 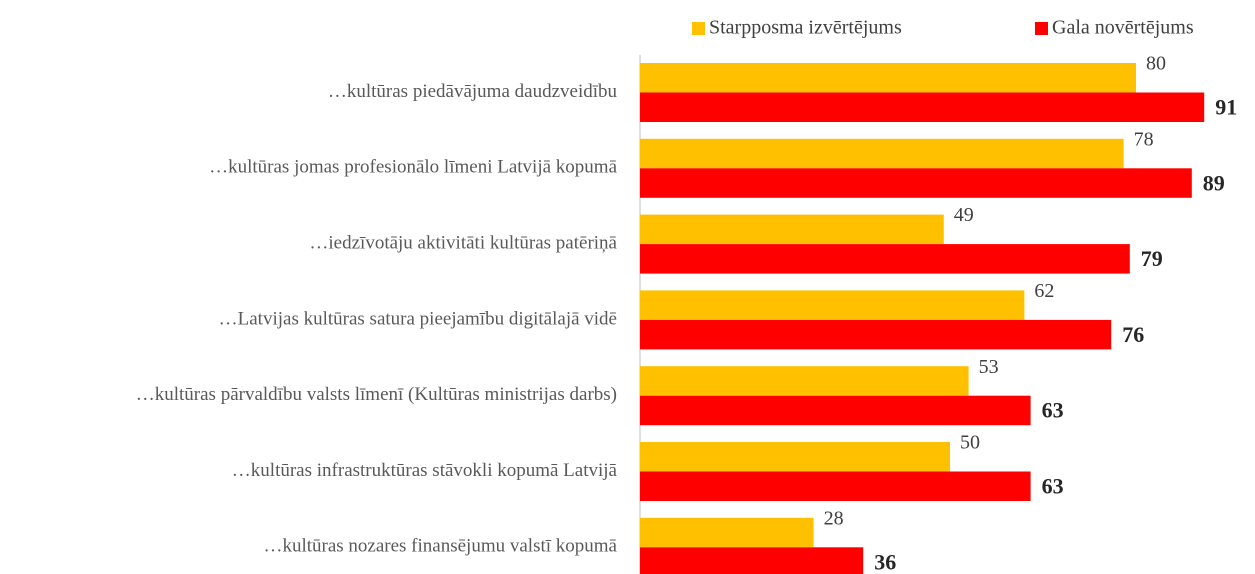 What do you see at coordinates (964, 215) in the screenshot?
I see `value-label: 49` at bounding box center [964, 215].